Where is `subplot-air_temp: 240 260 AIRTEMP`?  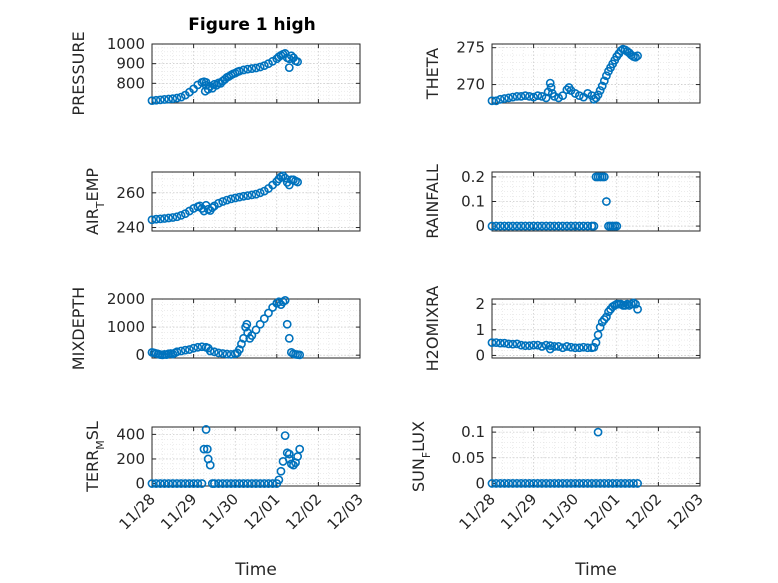 subplot-air_temp: 240 260 AIRTEMP is located at coordinates (222, 202).